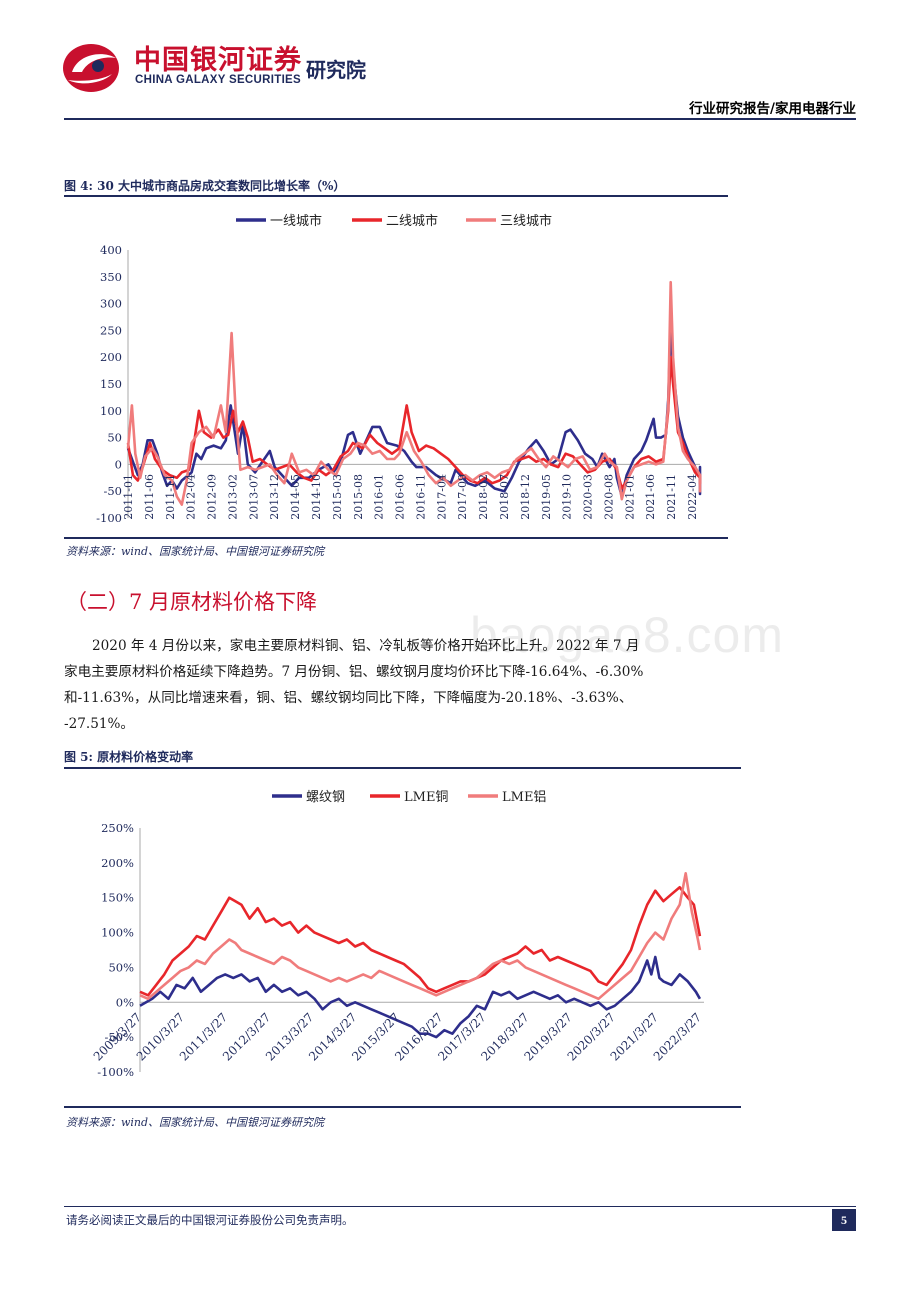 The image size is (920, 1302). Describe the element at coordinates (120, 1037) in the screenshot. I see `y-tick-label: -50%` at that location.